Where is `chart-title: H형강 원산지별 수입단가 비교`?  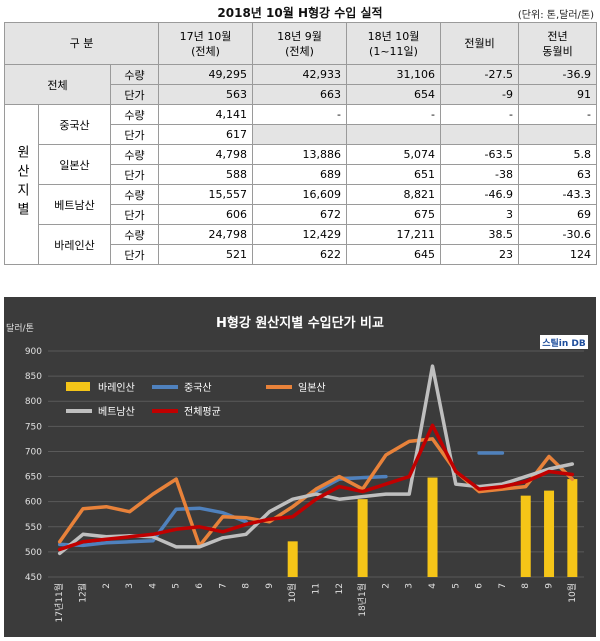
chart-title: H형강 원산지별 수입단가 비교 is located at coordinates (300, 323).